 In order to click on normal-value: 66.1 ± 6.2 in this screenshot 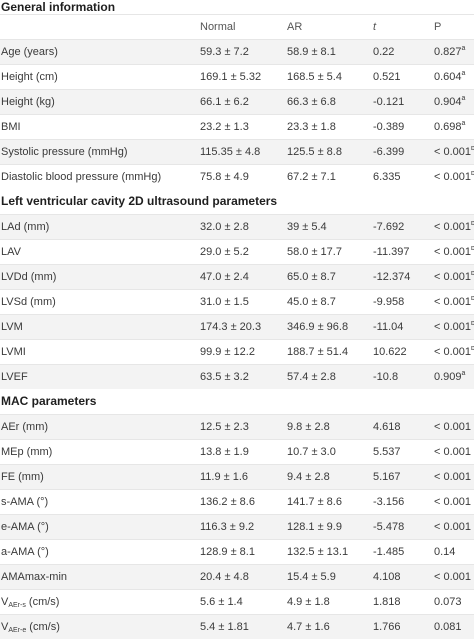, I will do `click(224, 102)`.